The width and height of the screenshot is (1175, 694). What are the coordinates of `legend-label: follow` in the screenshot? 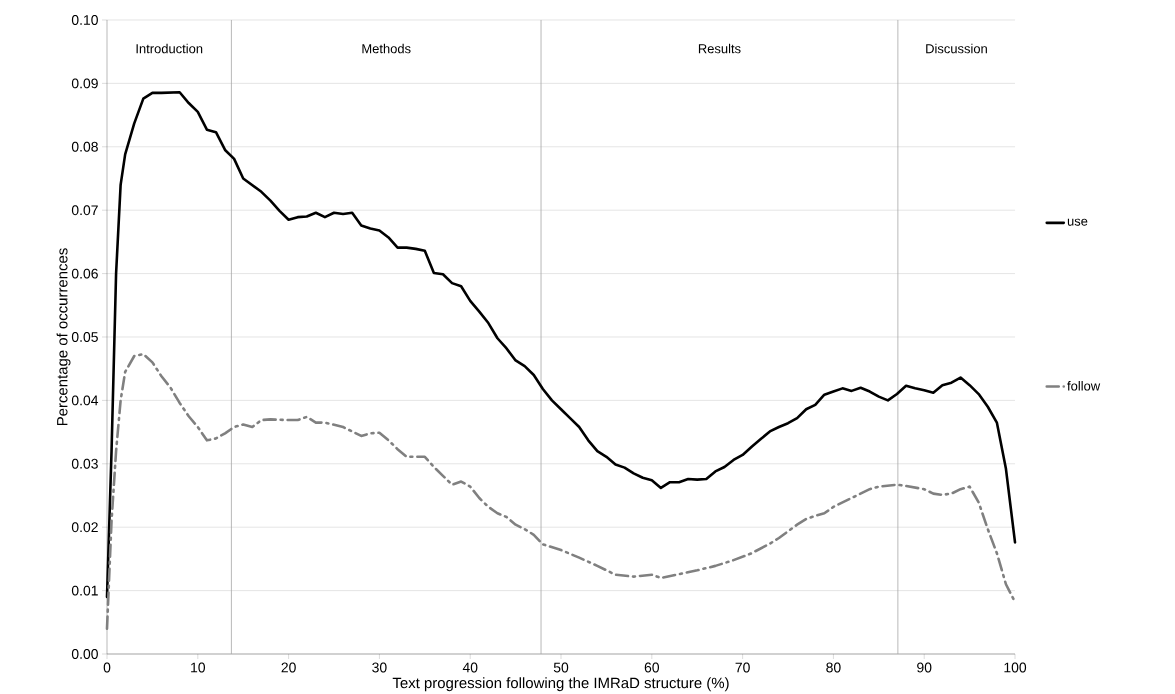 It's located at (1084, 385).